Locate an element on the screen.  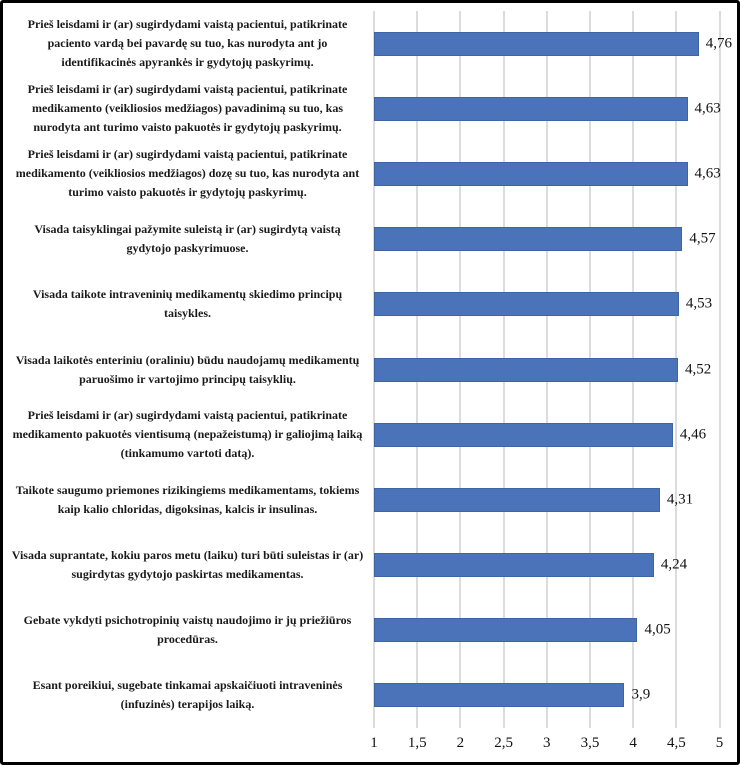
x-tick-label: 1 is located at coordinates (374, 743).